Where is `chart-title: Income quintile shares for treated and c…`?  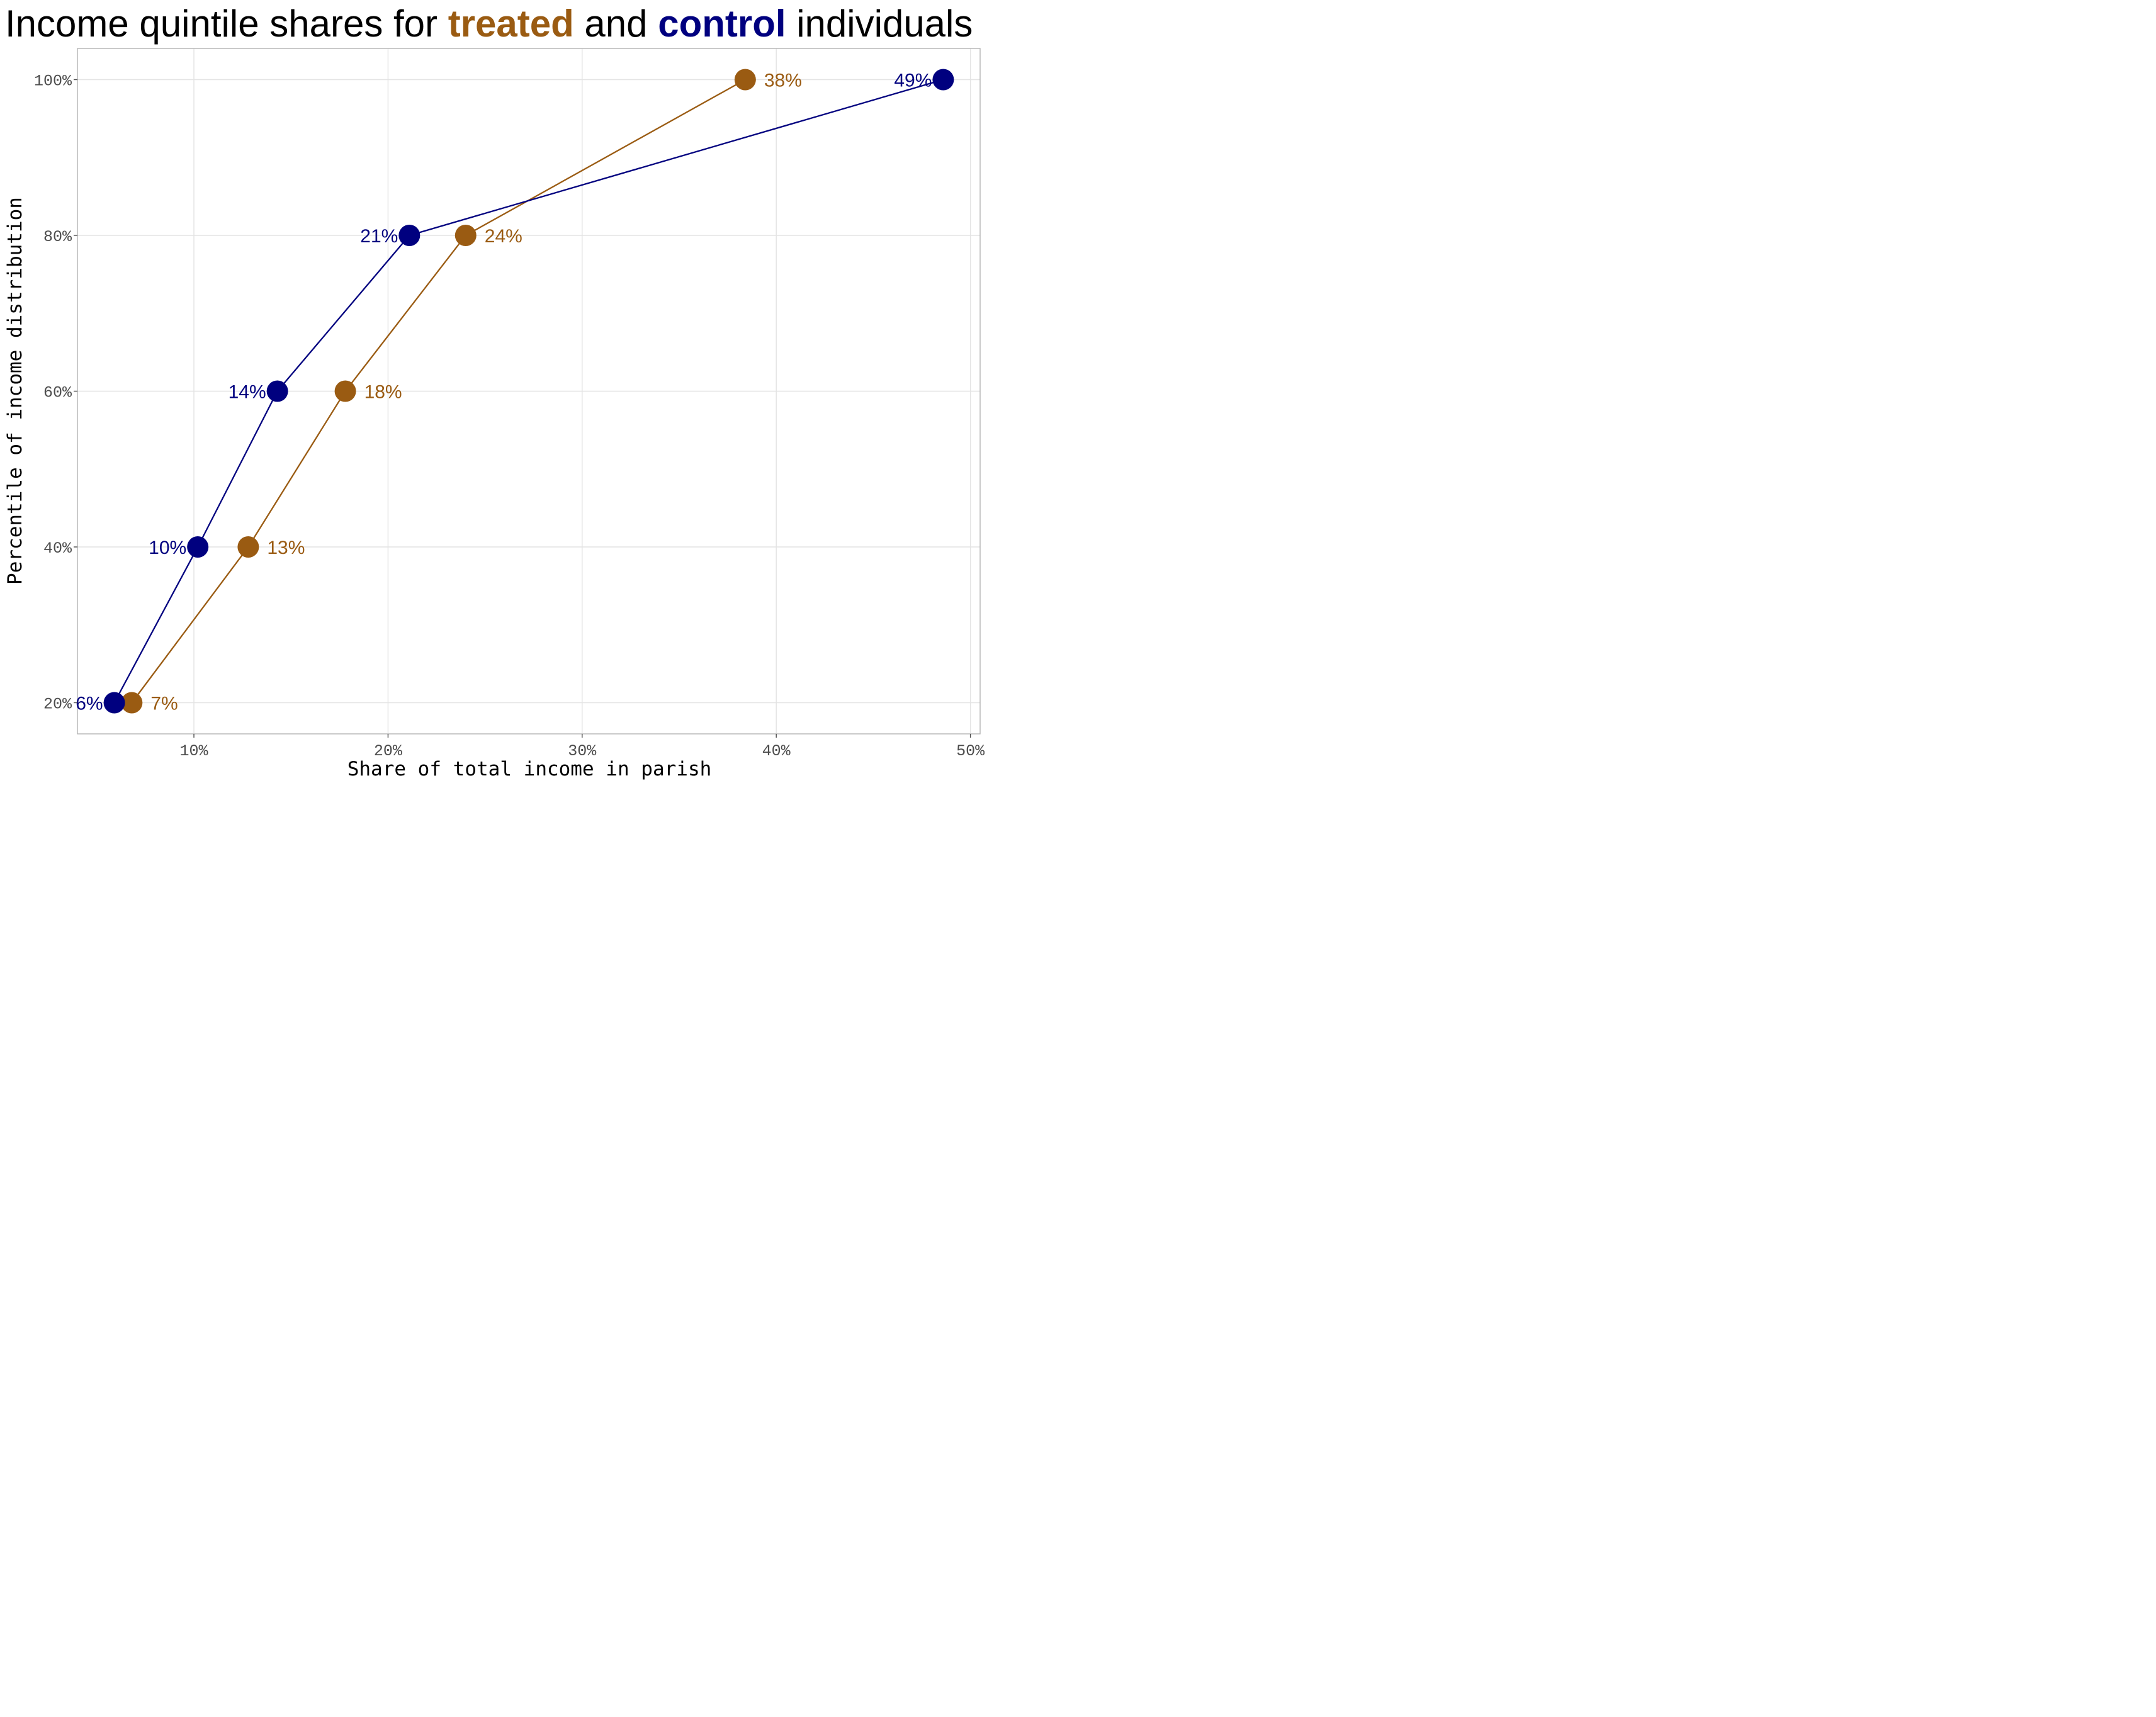
chart-title: Income quintile shares for treated and c… is located at coordinates (489, 24).